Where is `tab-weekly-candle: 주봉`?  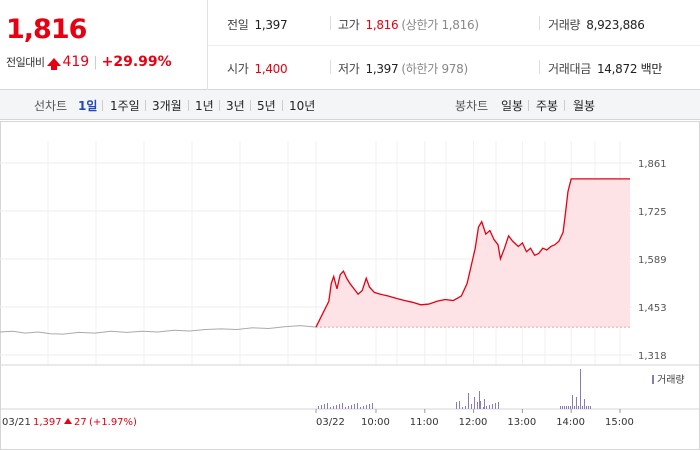
tab-weekly-candle: 주봉 is located at coordinates (547, 106).